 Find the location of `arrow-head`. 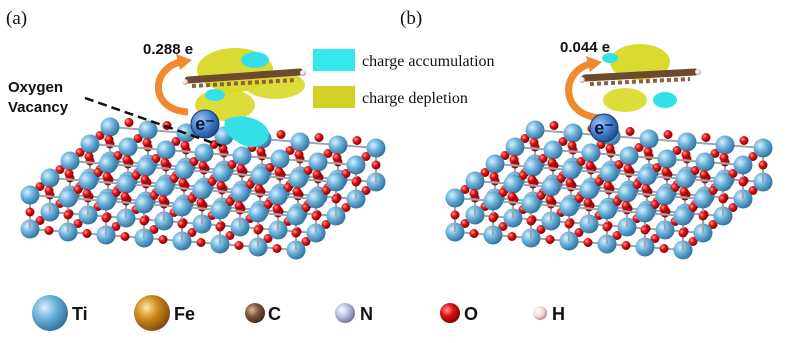

arrow-head is located at coordinates (594, 64).